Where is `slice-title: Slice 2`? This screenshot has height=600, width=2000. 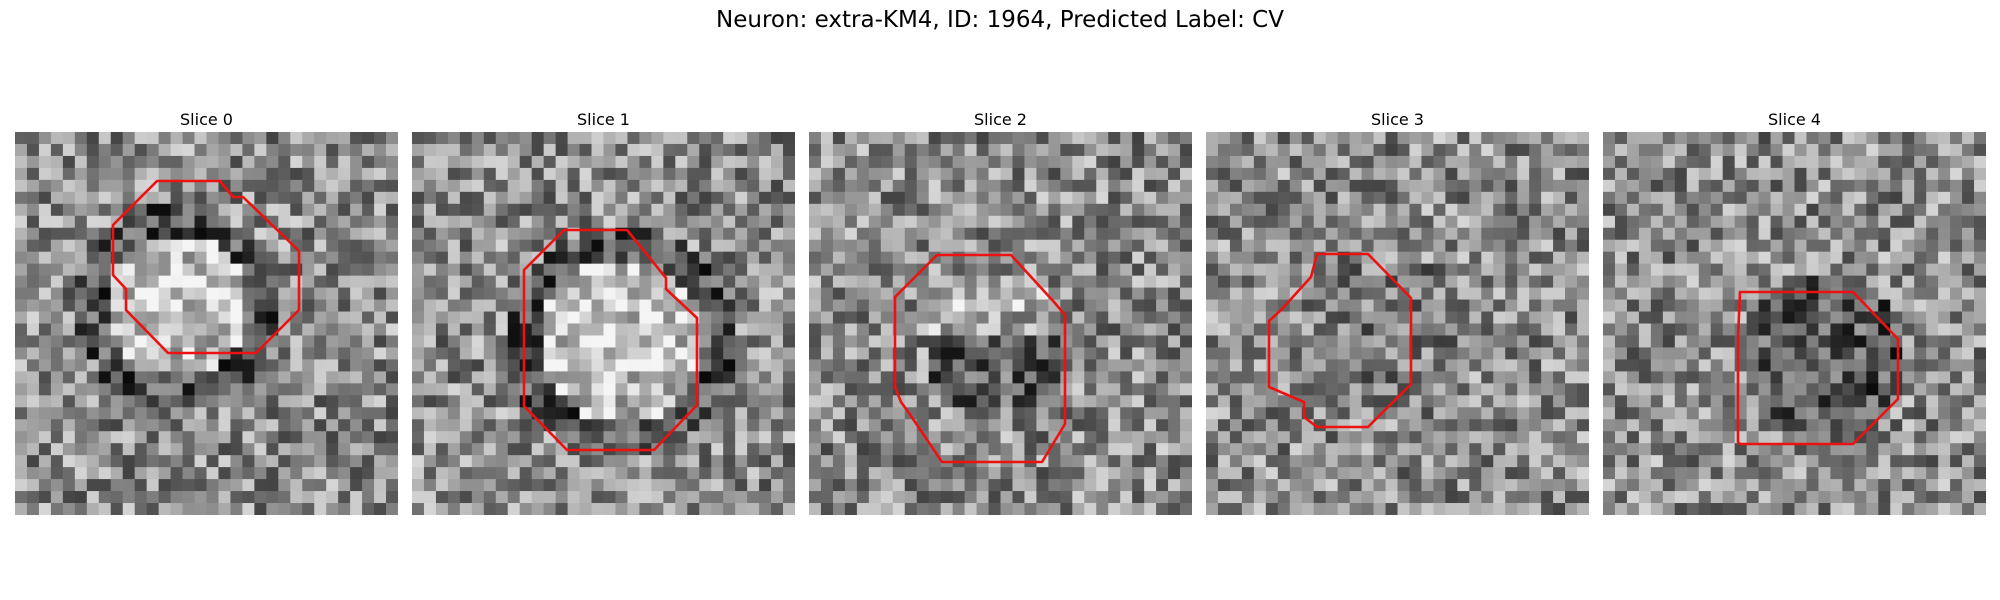
slice-title: Slice 2 is located at coordinates (1000, 119).